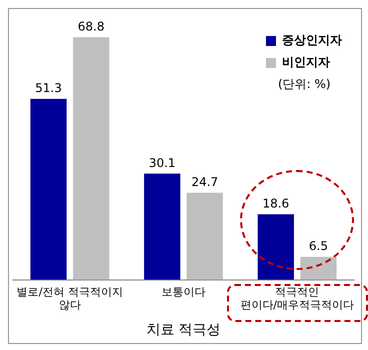 The width and height of the screenshot is (368, 350). What do you see at coordinates (204, 181) in the screenshot?
I see `data-label: 24.7` at bounding box center [204, 181].